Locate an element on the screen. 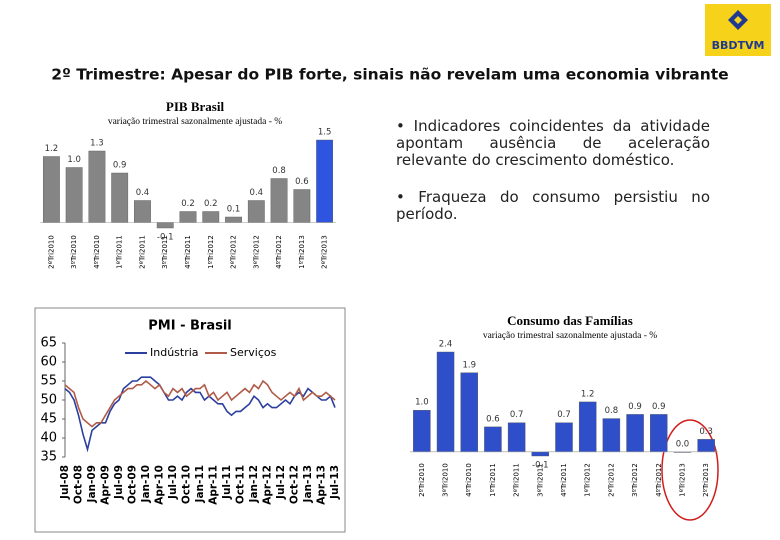 The image size is (780, 540). x-tick-label: 3ºTri2012 is located at coordinates (256, 252).